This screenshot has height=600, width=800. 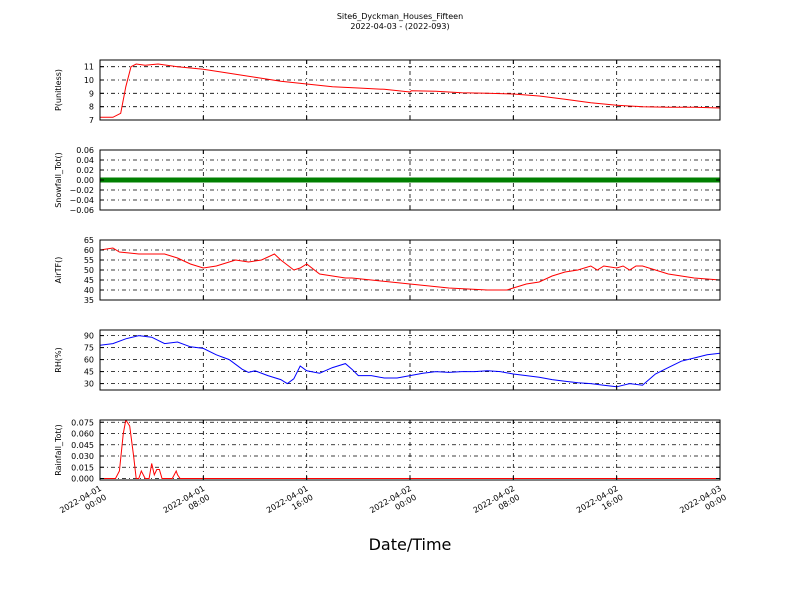 I want to click on y-tick-label: 0.030, so click(x=82, y=456).